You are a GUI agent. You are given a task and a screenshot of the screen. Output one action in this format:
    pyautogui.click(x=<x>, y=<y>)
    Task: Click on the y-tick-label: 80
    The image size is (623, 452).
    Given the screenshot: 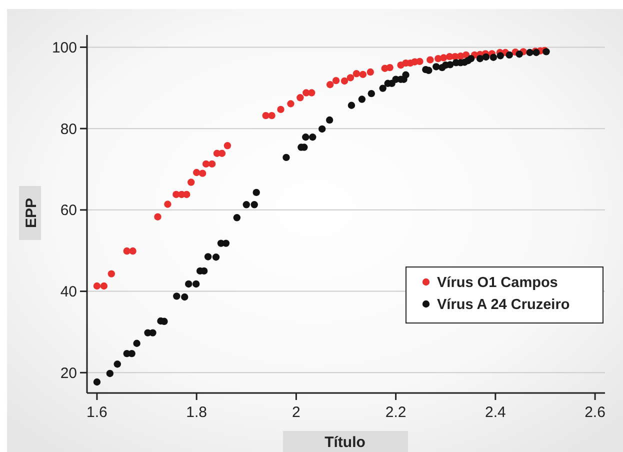 What is the action you would take?
    pyautogui.click(x=68, y=129)
    